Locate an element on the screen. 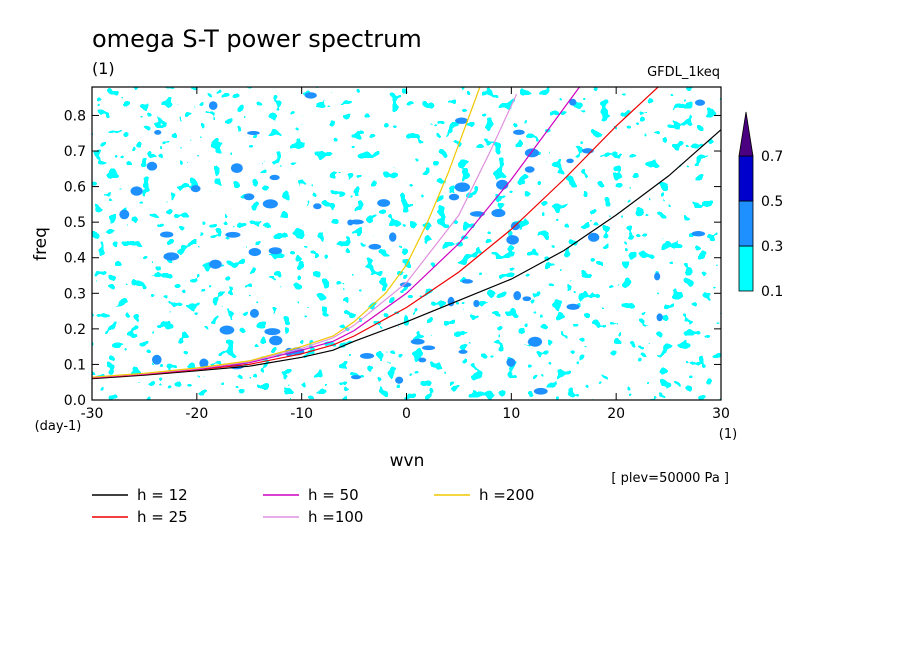  y-axis-label: freq is located at coordinates (41, 244).